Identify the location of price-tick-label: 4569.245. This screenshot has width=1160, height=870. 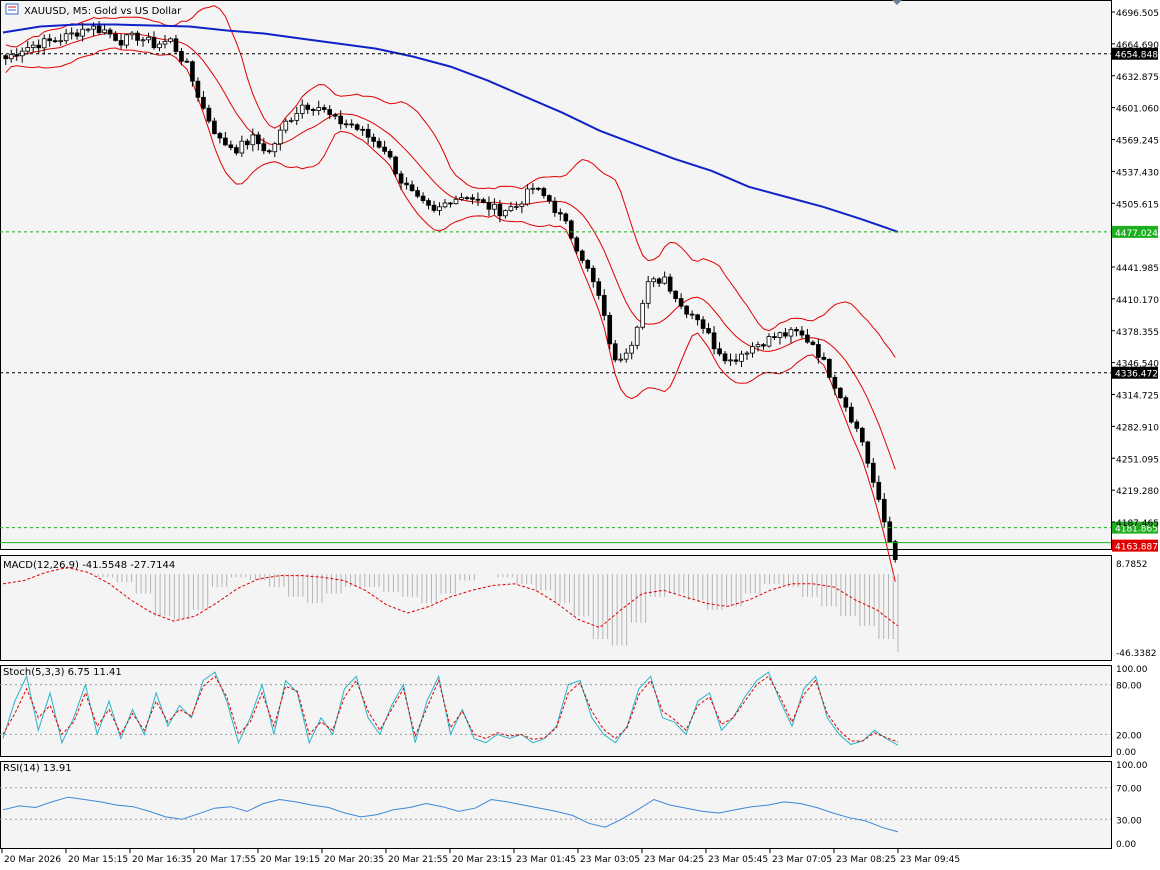
(1137, 142).